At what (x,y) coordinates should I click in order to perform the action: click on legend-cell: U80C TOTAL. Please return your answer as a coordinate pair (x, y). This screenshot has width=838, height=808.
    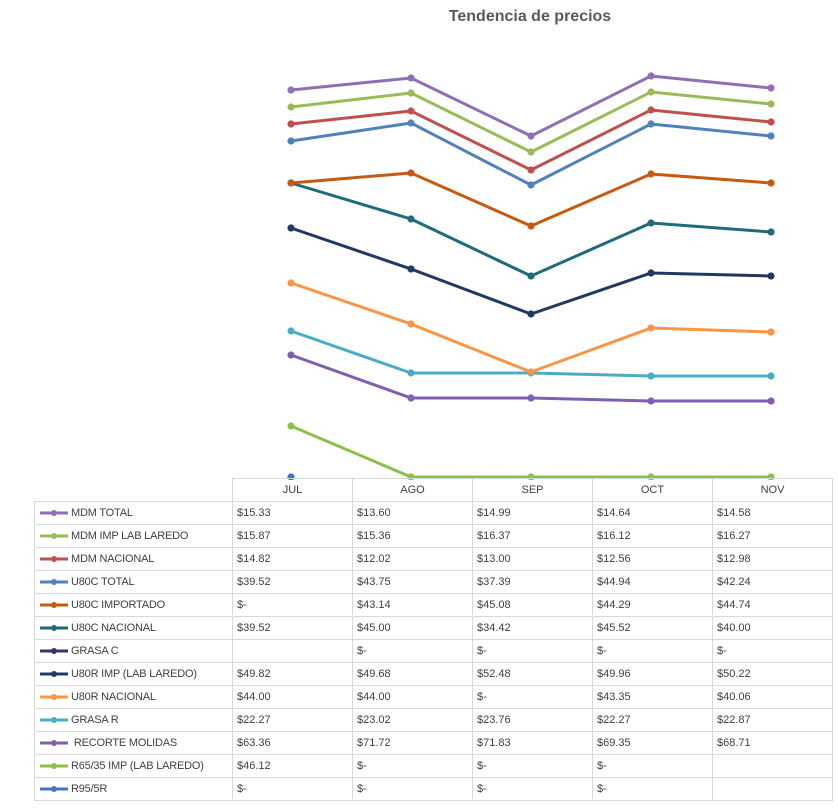
    Looking at the image, I should click on (133, 582).